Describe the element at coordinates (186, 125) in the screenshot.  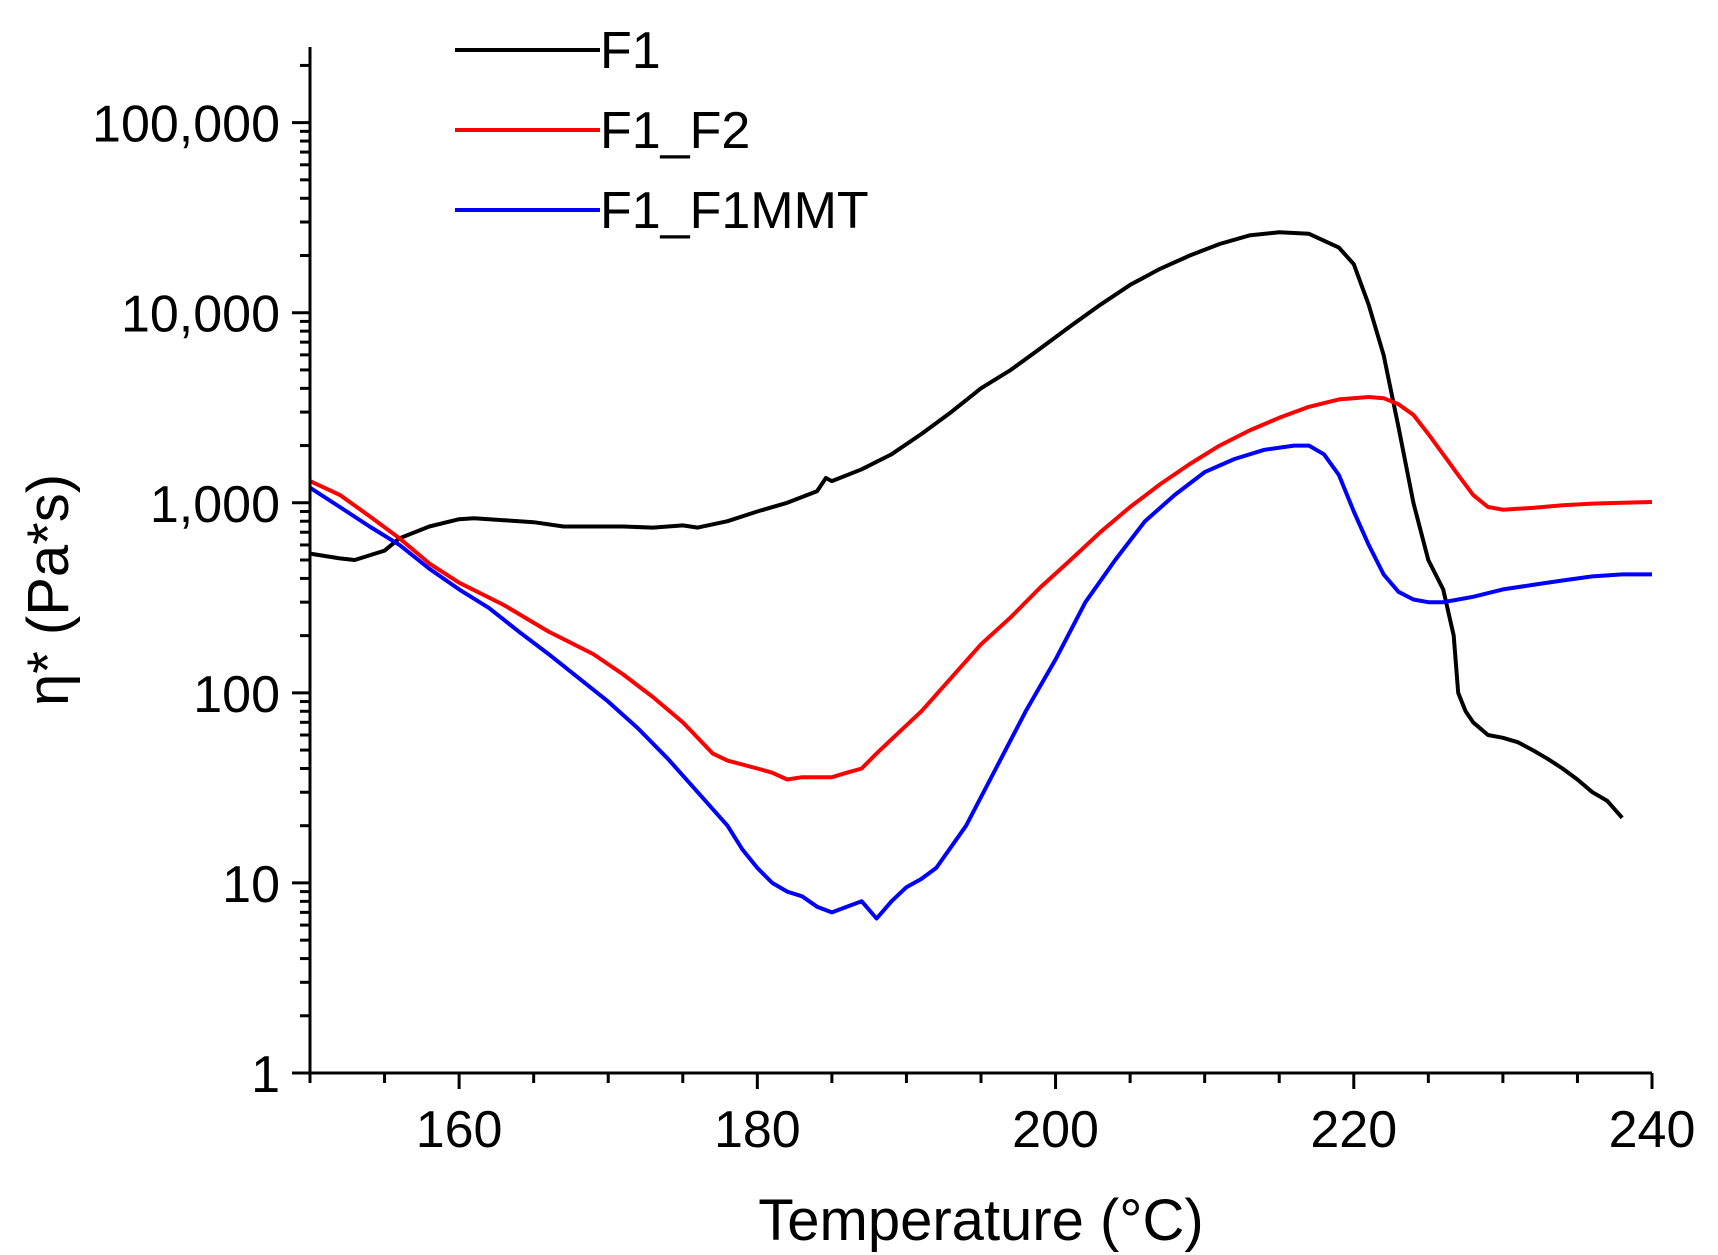
I see `y-tick-label: 100,000` at that location.